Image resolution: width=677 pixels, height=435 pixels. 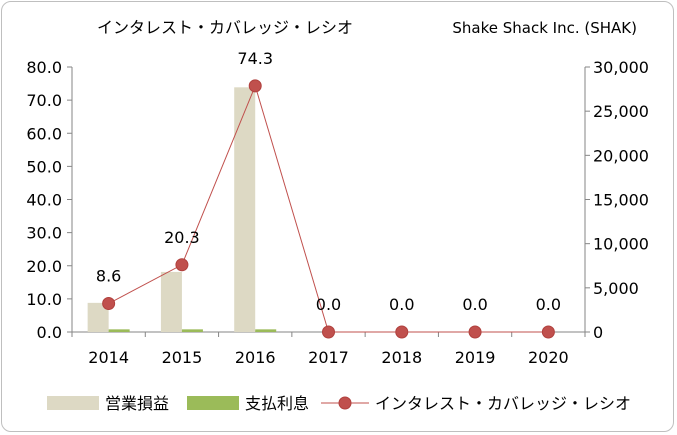 What do you see at coordinates (621, 111) in the screenshot?
I see `right-tick-label: 25,000` at bounding box center [621, 111].